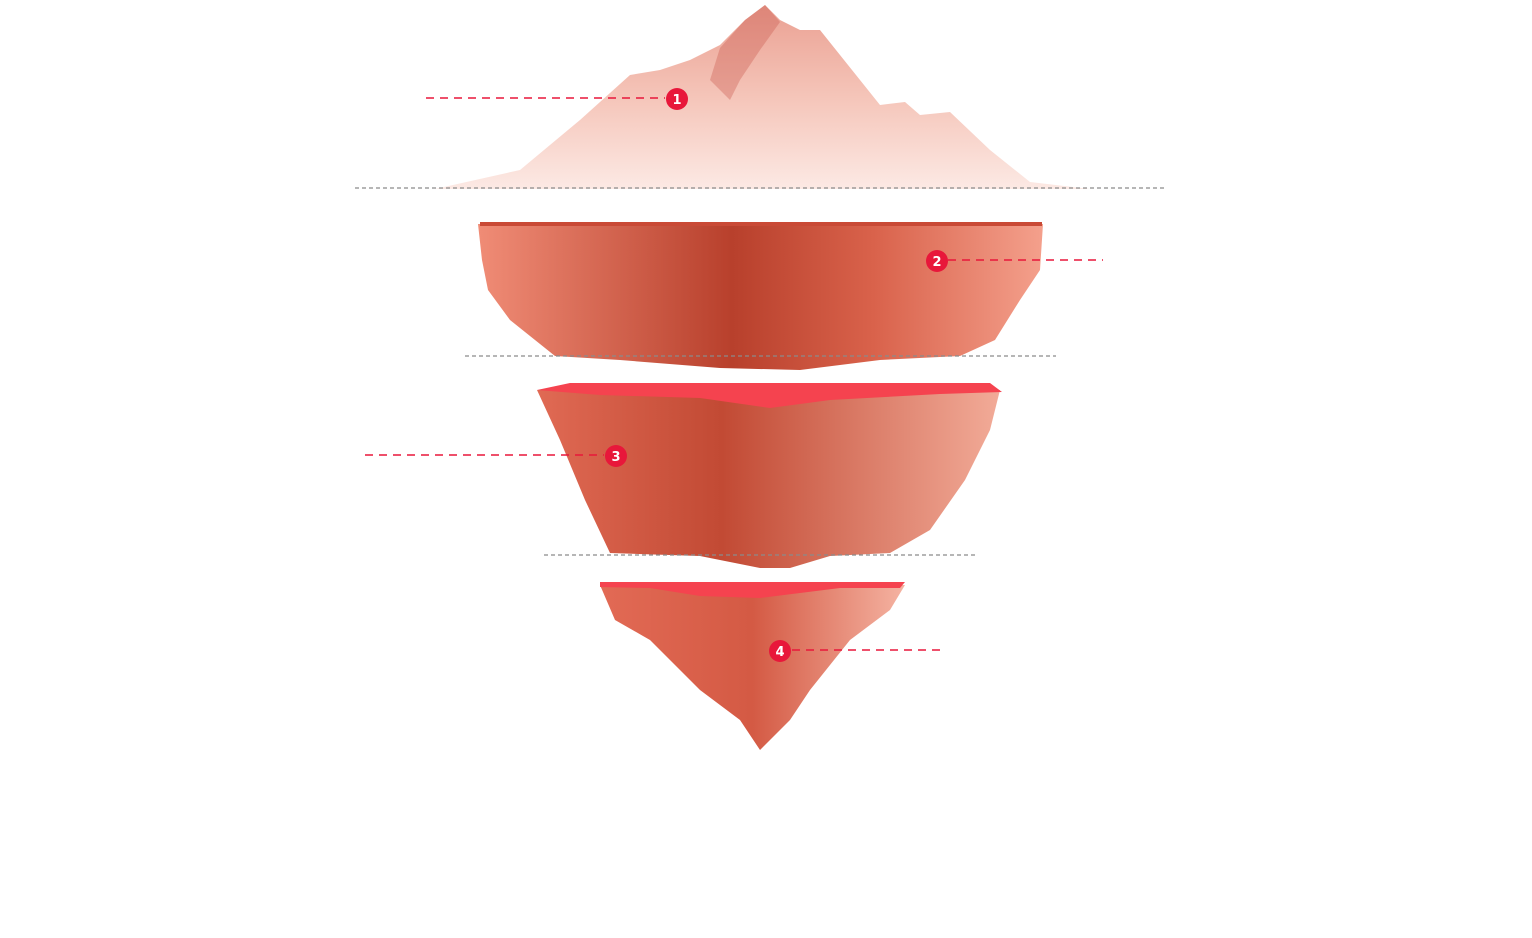  I want to click on marker-3: 3, so click(616, 456).